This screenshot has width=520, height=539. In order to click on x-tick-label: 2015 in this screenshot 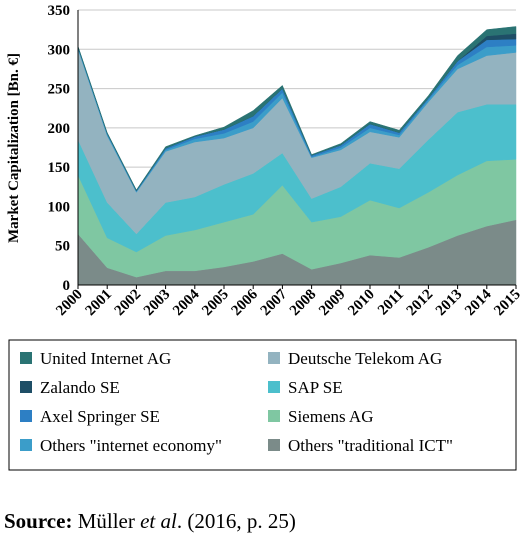, I will do `click(505, 303)`.